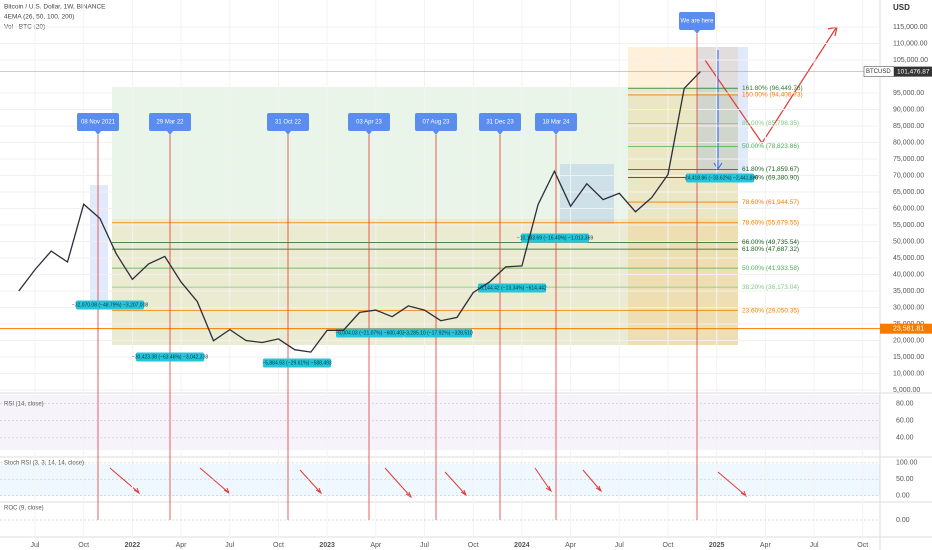 The height and width of the screenshot is (550, 932). What do you see at coordinates (908, 274) in the screenshot?
I see `y-tick-label: 40,000.00` at bounding box center [908, 274].